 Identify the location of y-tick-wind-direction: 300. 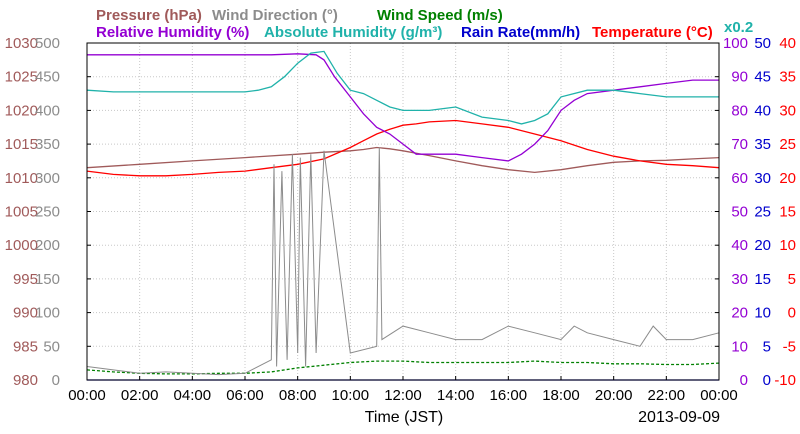
(47, 178).